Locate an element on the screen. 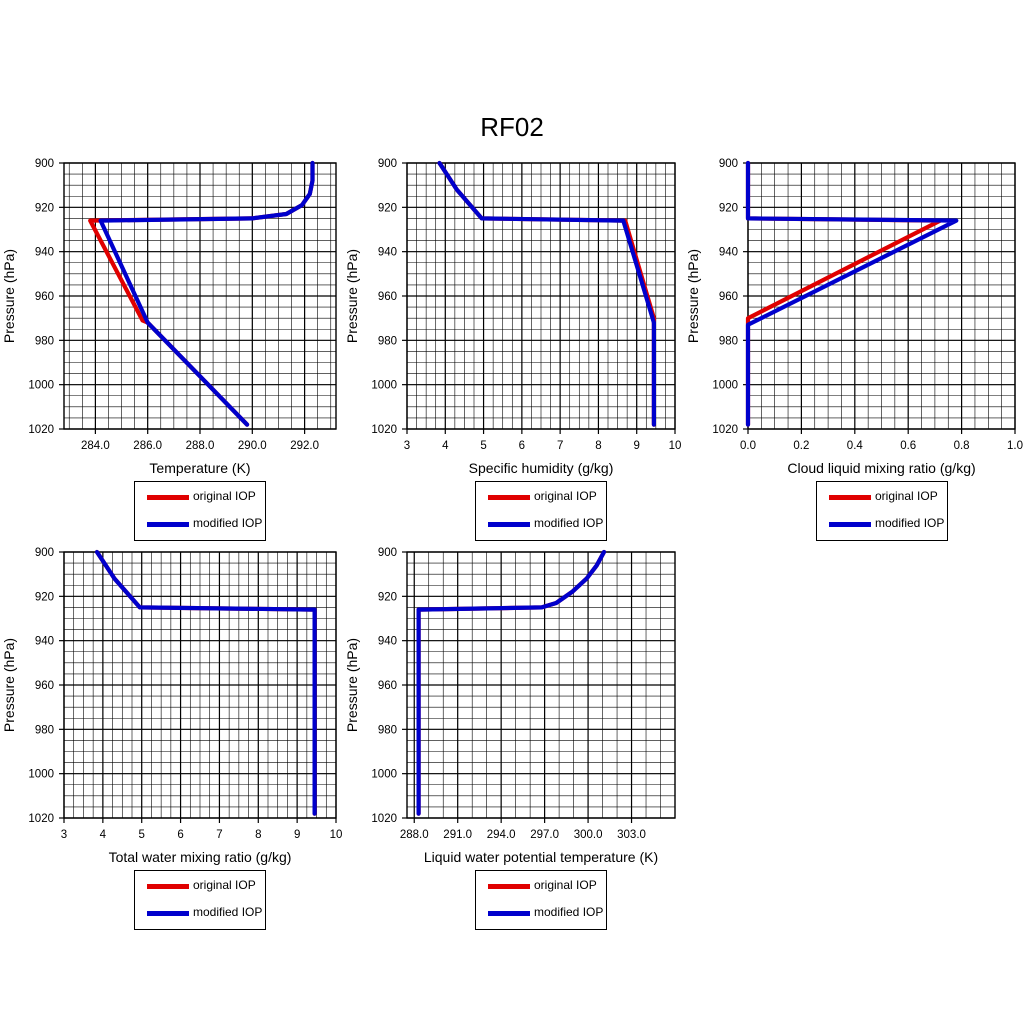  x-axis-label: Total water mixing ratio (g/kg) is located at coordinates (200, 857).